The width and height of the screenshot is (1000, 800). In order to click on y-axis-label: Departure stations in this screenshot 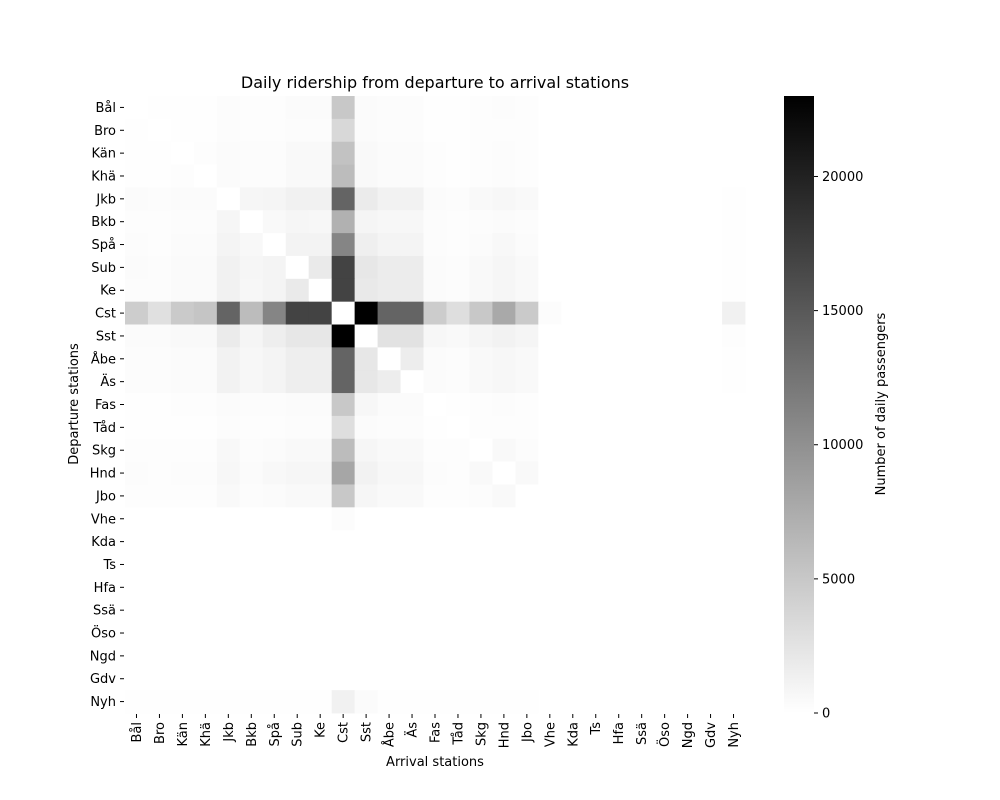, I will do `click(74, 404)`.